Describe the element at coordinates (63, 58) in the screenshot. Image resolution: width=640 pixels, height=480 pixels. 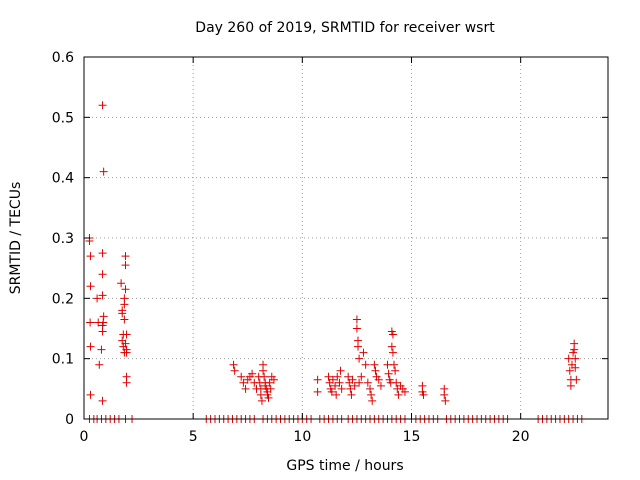
I see `y-tick-label: 0.6` at that location.